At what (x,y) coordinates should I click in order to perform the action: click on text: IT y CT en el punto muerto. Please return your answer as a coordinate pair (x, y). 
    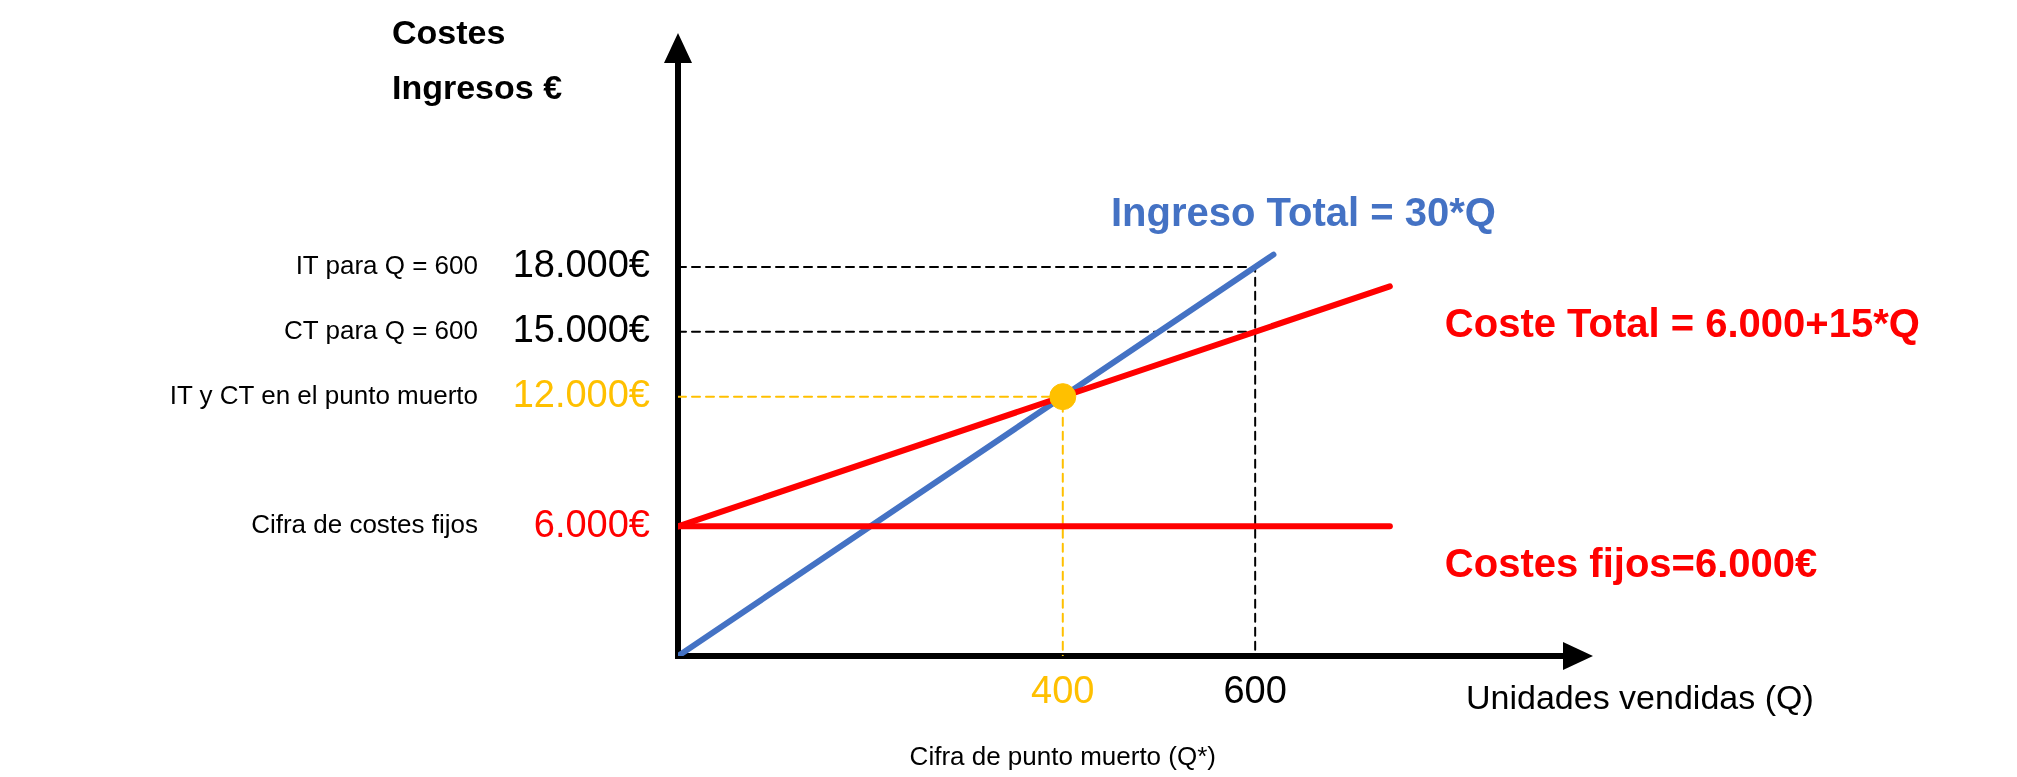
    Looking at the image, I should click on (323, 394).